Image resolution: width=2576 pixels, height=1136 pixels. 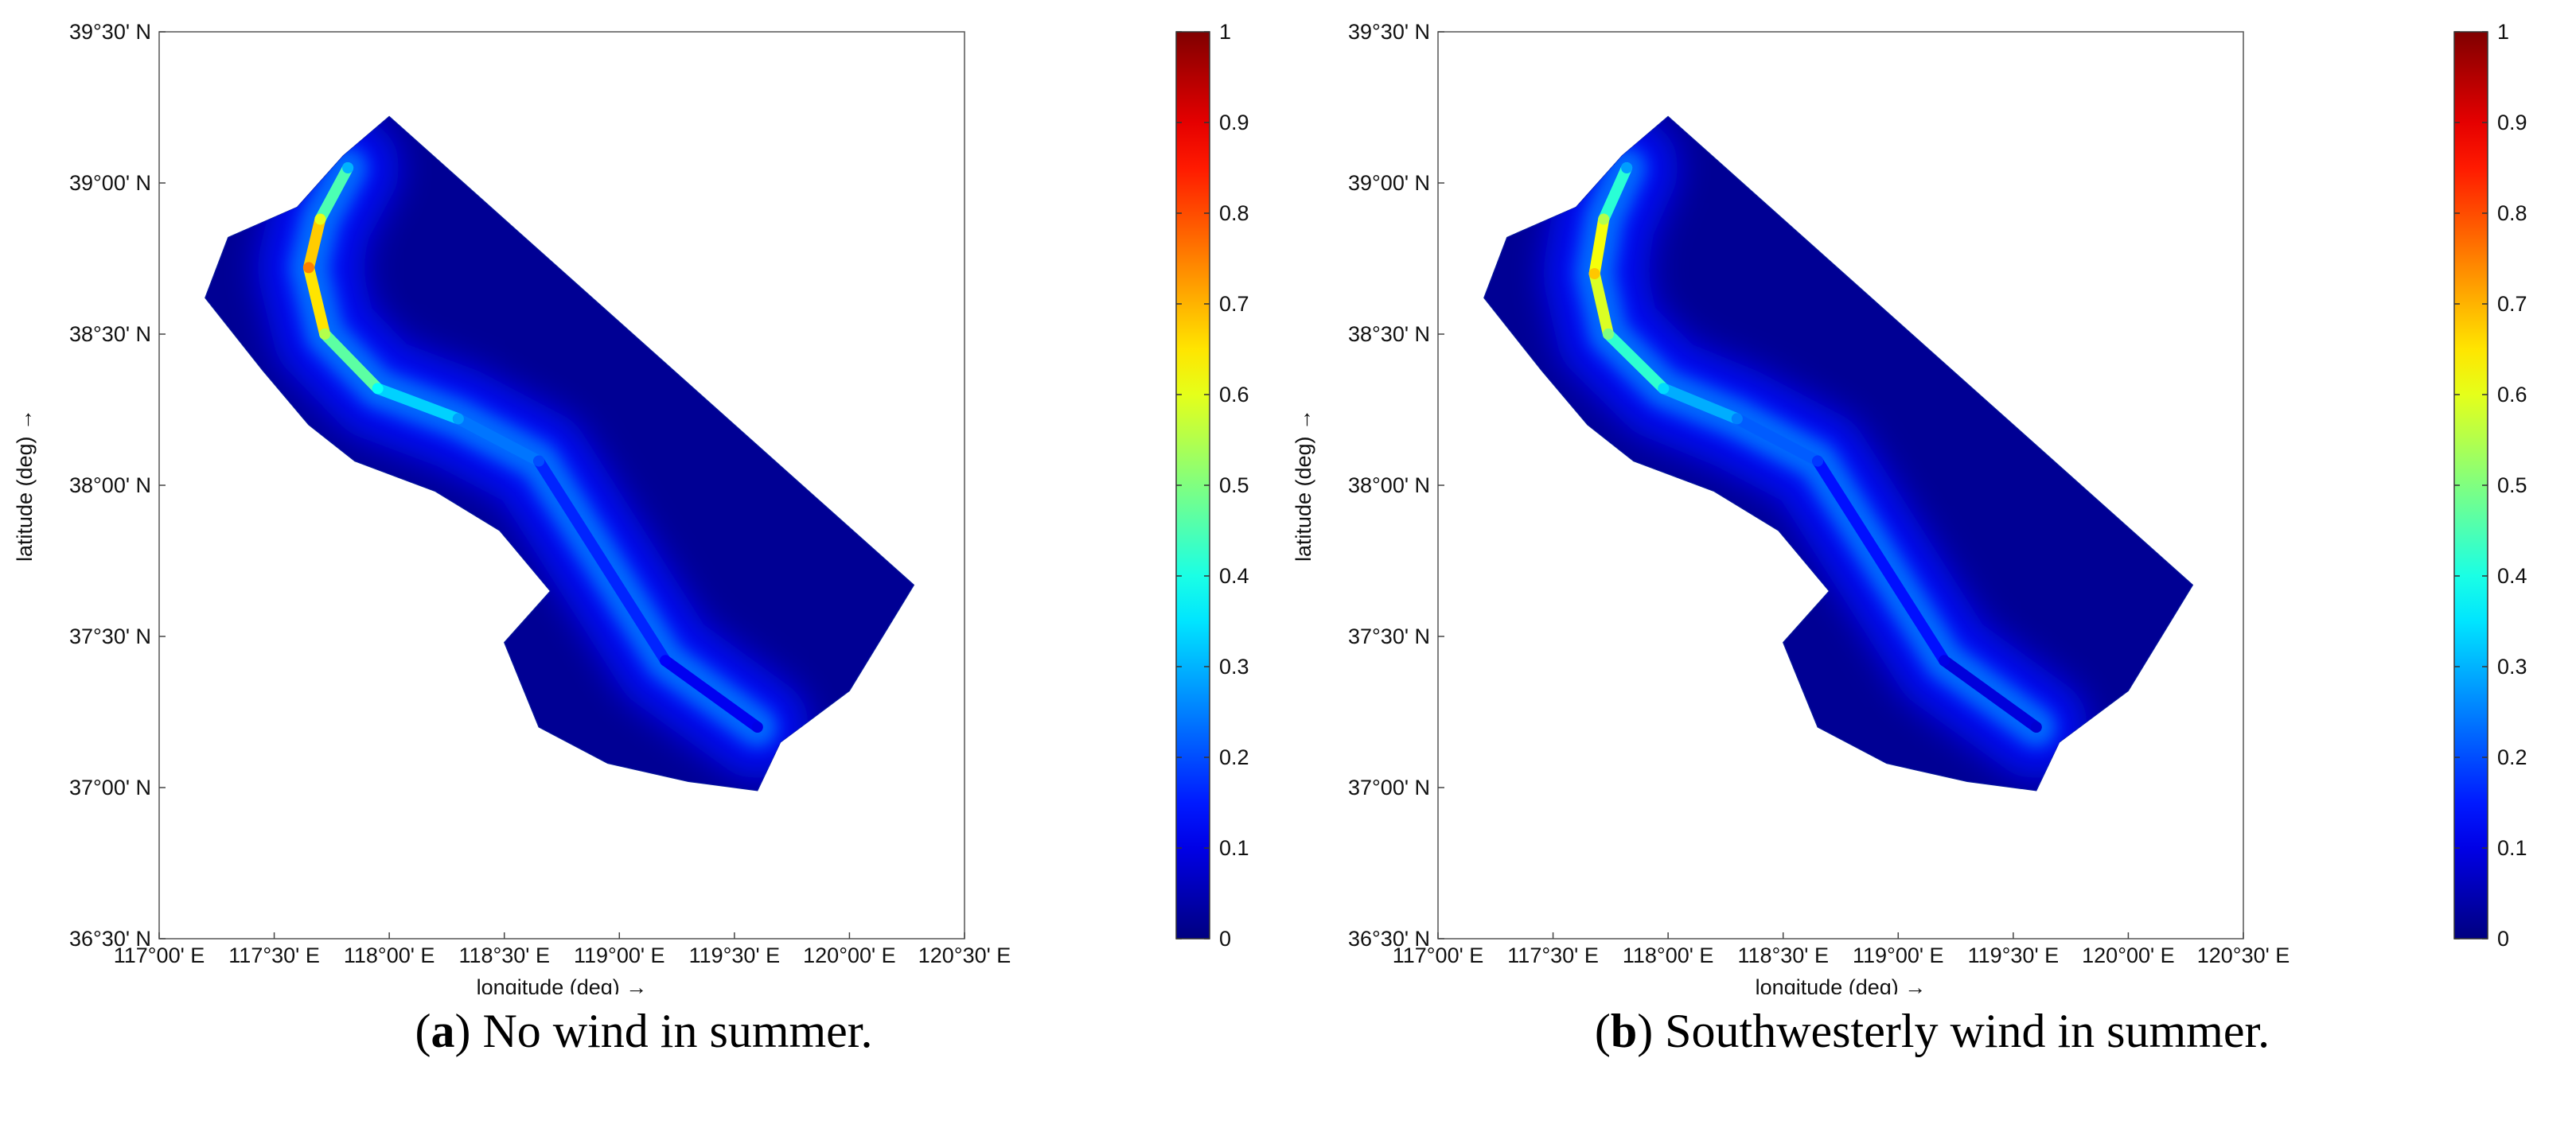 What do you see at coordinates (110, 183) in the screenshot?
I see `y-tick-label: 39°00' N` at bounding box center [110, 183].